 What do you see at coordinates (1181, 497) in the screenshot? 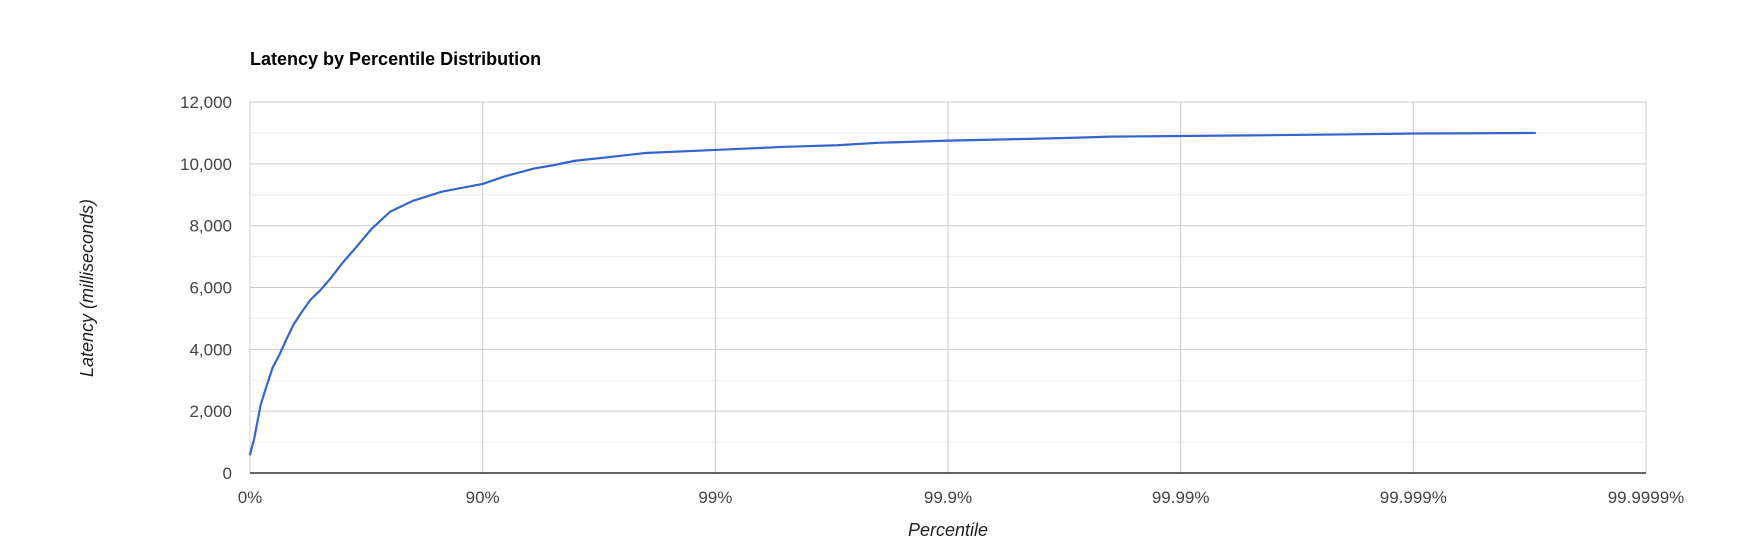
I see `x-tick-label: 99.99%` at bounding box center [1181, 497].